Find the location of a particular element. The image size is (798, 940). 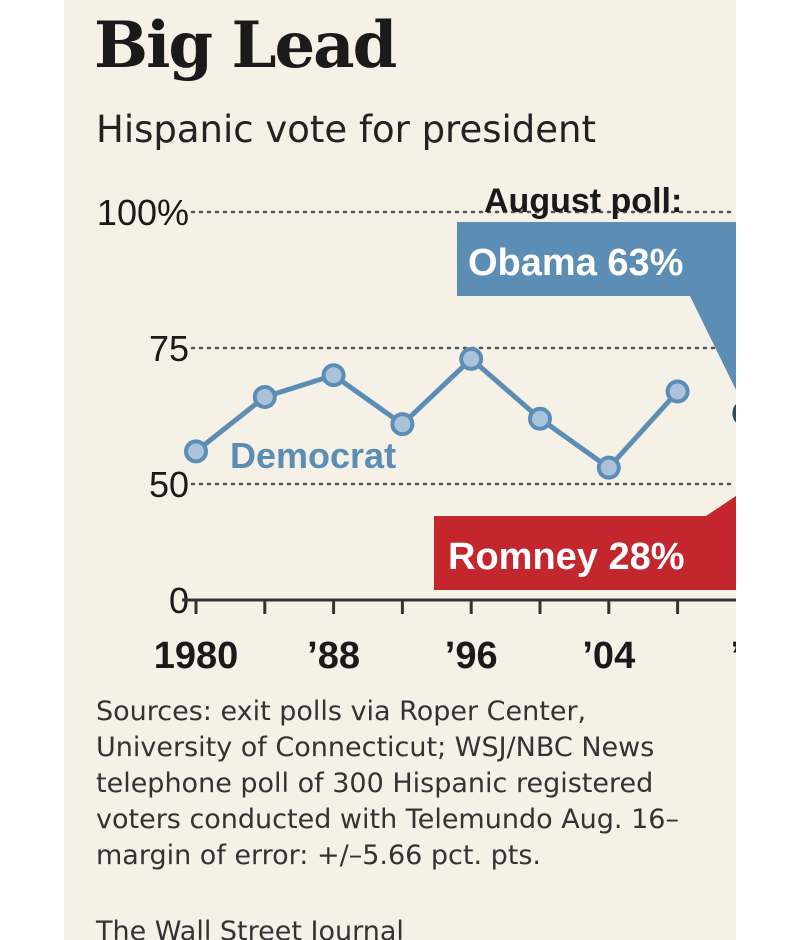

series-democrat: Democrat is located at coordinates (437, 413).